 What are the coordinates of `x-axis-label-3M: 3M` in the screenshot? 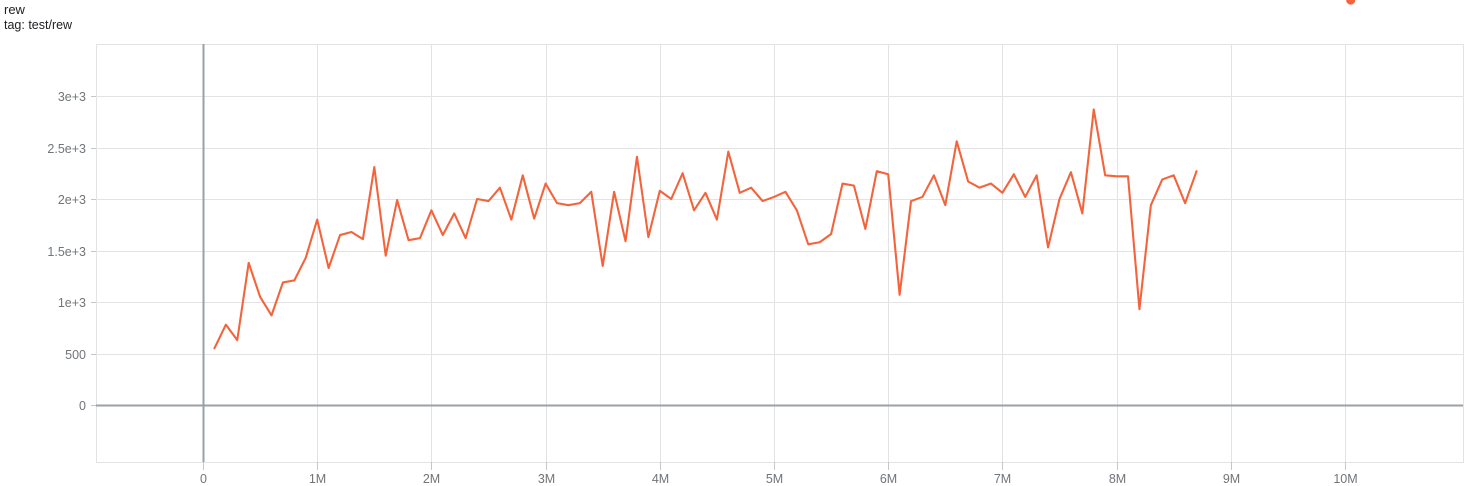 It's located at (546, 479).